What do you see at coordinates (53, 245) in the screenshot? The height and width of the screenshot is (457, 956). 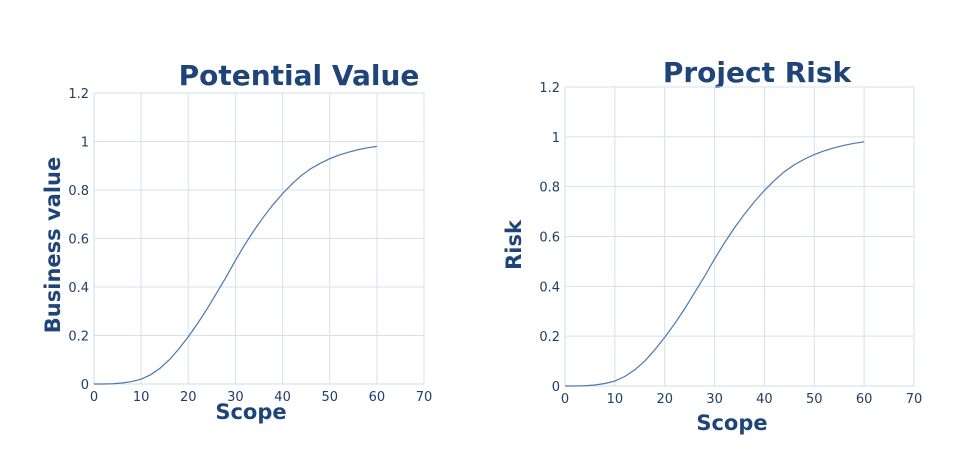 I see `y-axis-title-potential-value: Business value` at bounding box center [53, 245].